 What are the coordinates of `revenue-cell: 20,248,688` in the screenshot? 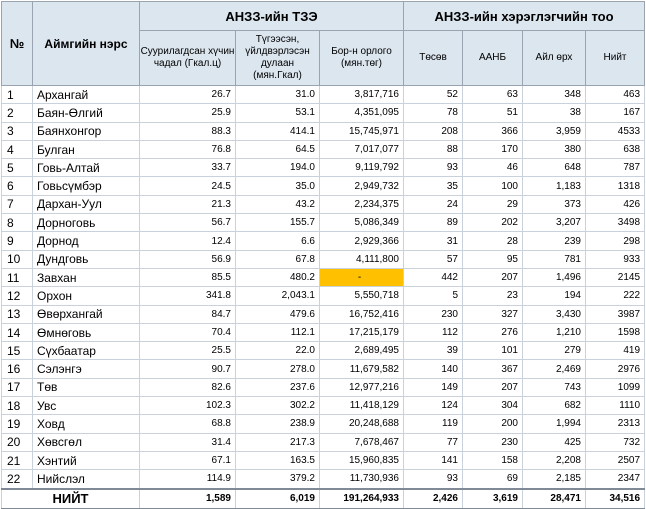 It's located at (361, 424).